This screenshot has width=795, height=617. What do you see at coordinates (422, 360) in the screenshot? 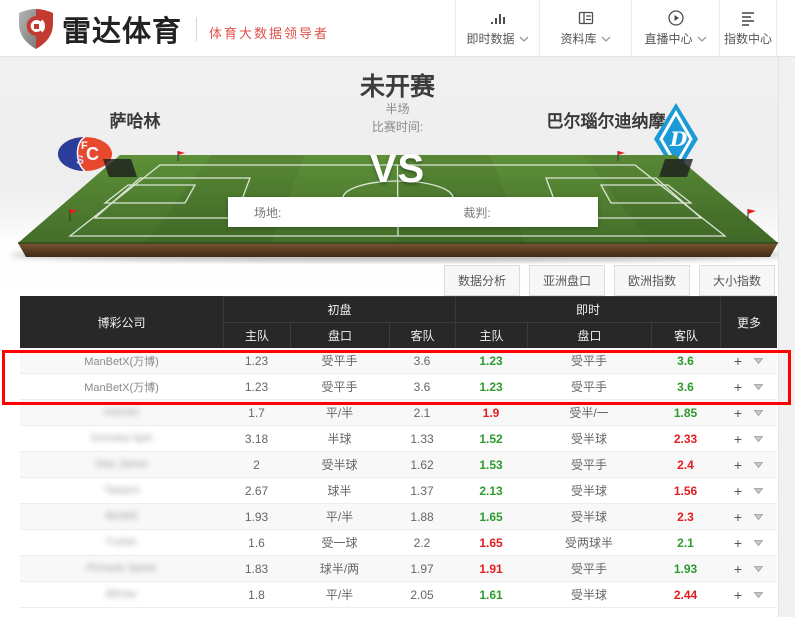
I see `init-away-cell: 3.6` at bounding box center [422, 360].